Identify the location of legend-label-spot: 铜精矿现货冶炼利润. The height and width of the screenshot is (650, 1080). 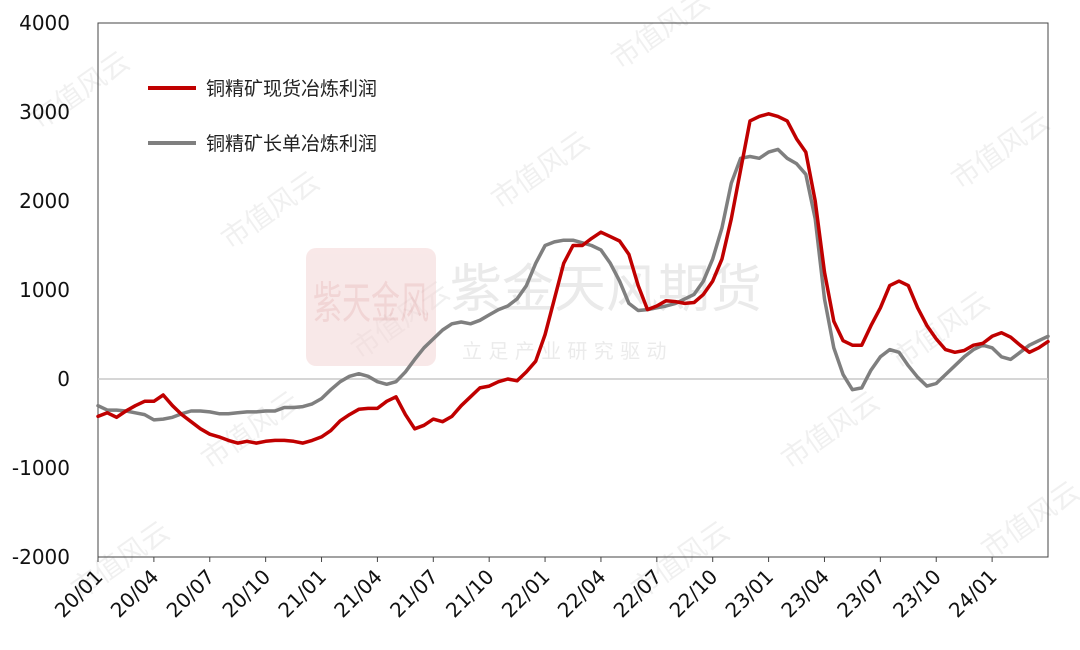
(291, 89).